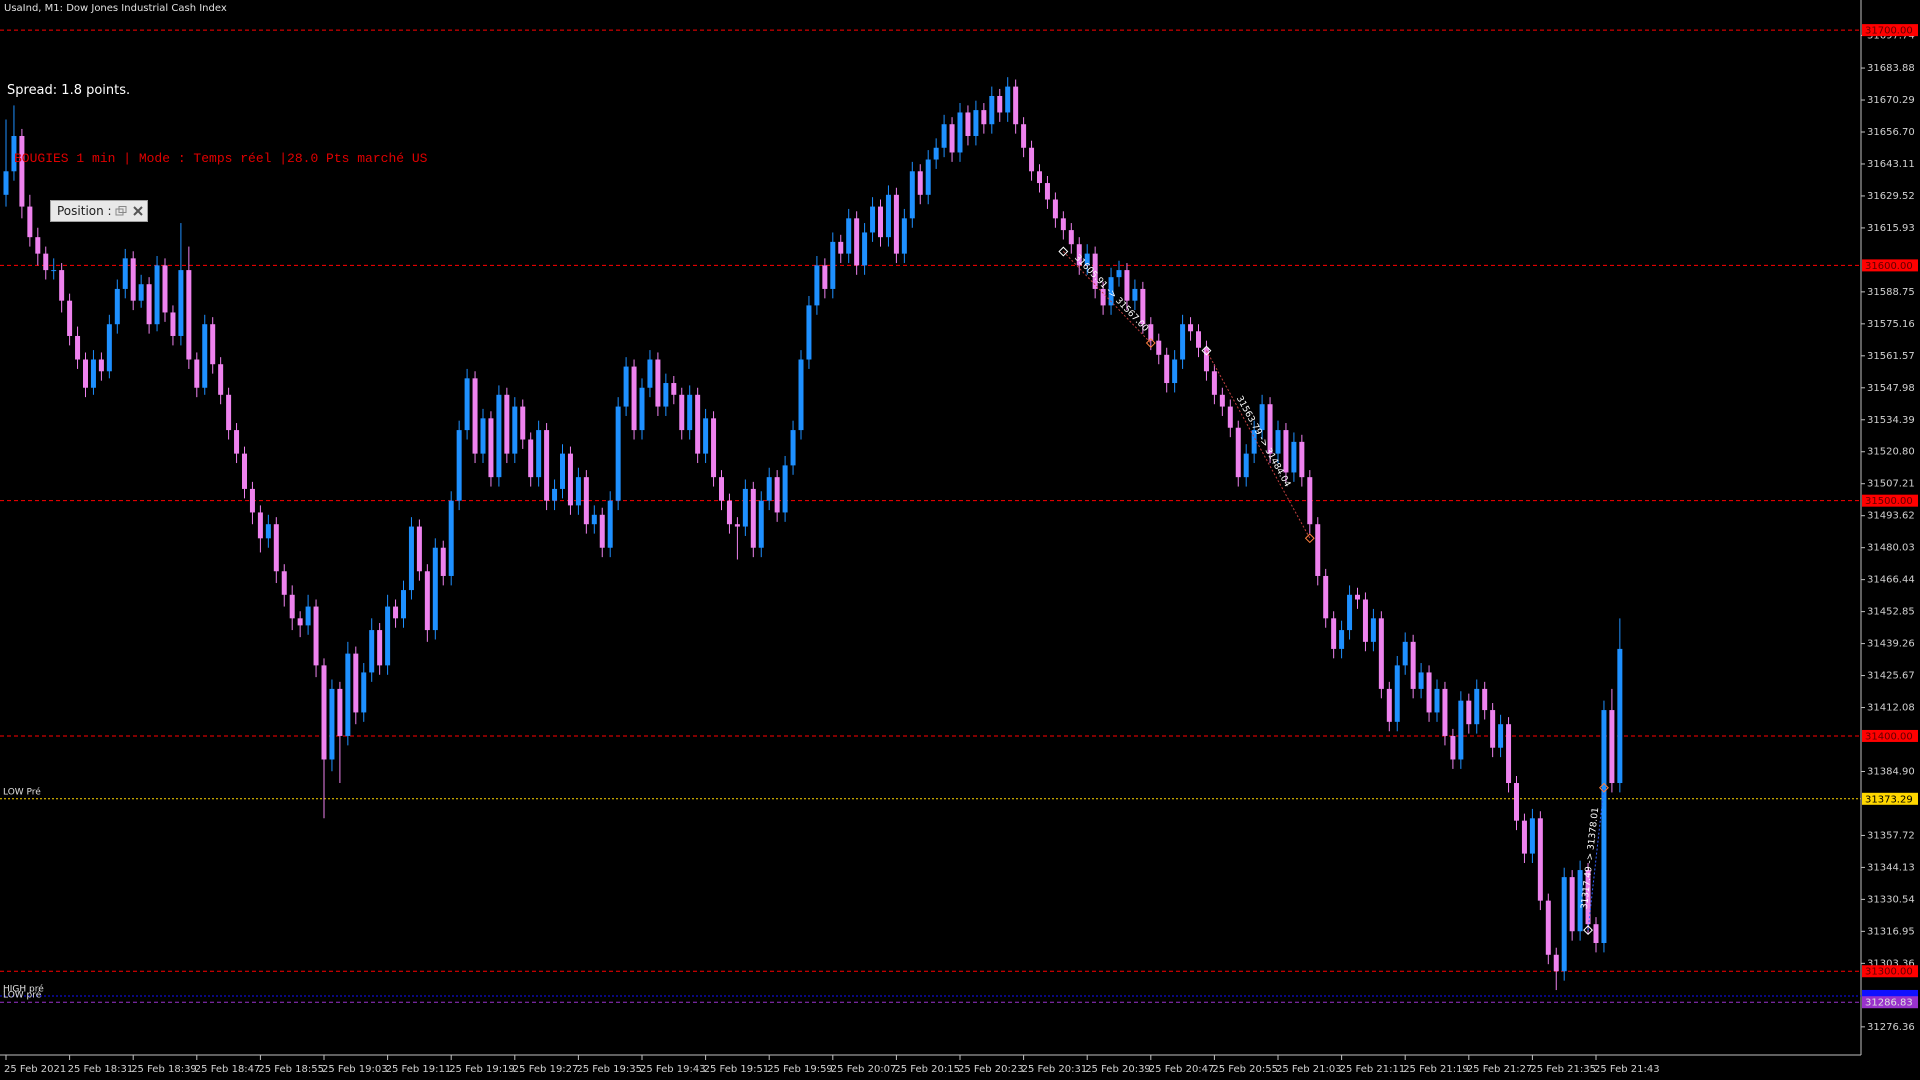 This screenshot has height=1080, width=1920. What do you see at coordinates (1891, 612) in the screenshot?
I see `y-tick-label: 31452.85` at bounding box center [1891, 612].